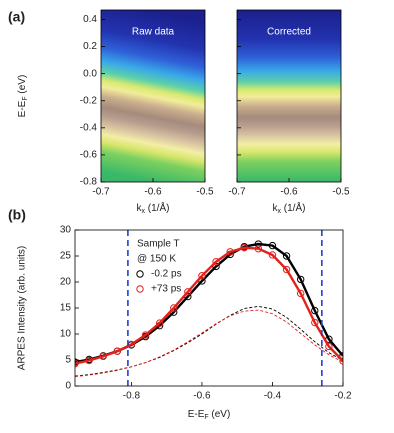  Describe the element at coordinates (66, 256) in the screenshot. I see `y-tick-label: 25` at that location.